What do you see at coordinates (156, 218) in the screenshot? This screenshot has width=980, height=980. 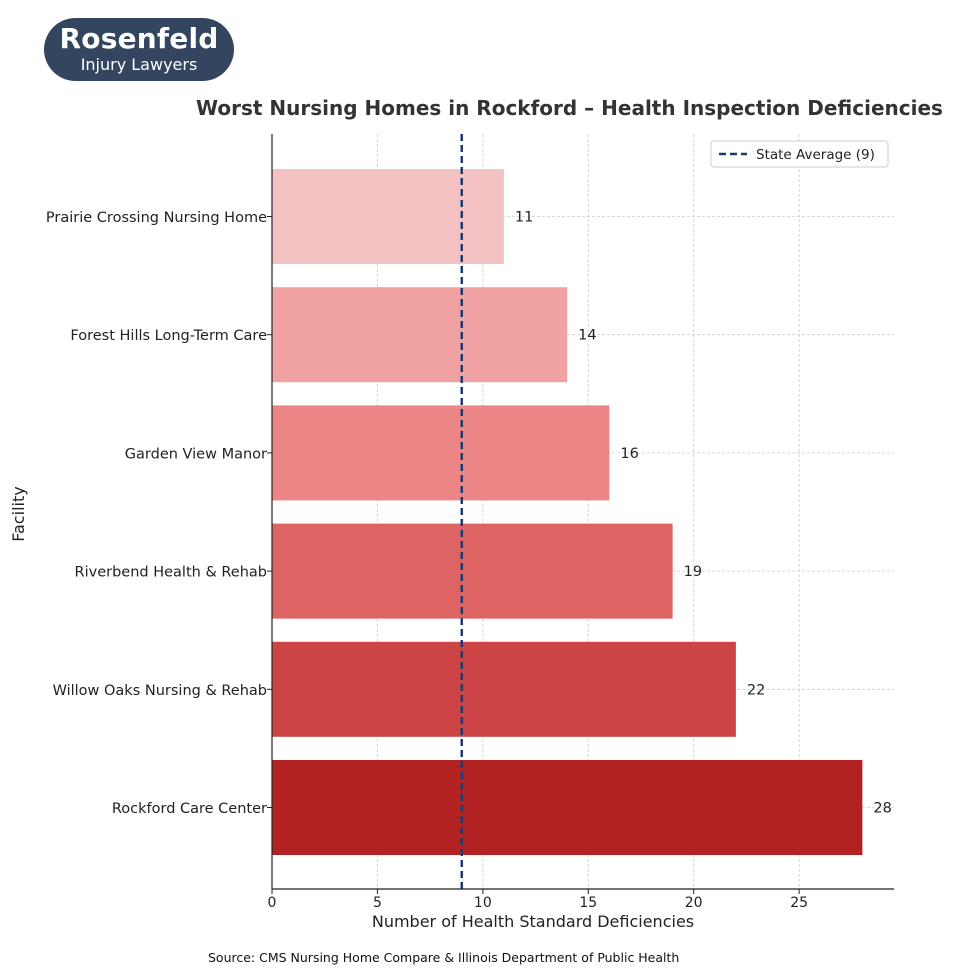 I see `y-tick-label: Prairie Crossing Nursing Home` at bounding box center [156, 218].